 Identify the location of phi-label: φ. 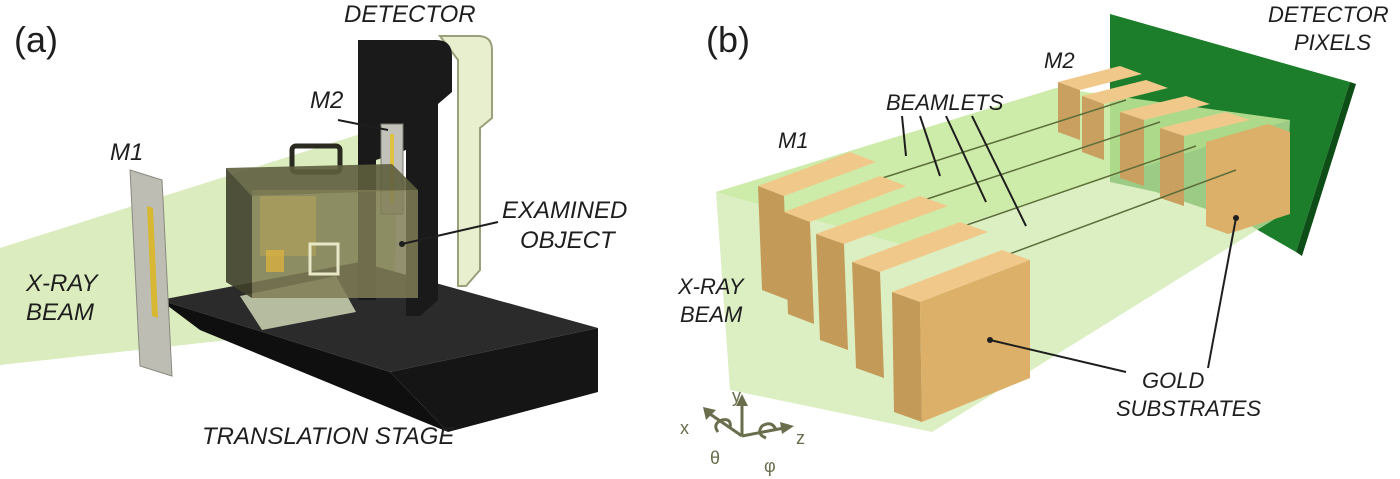
(770, 466).